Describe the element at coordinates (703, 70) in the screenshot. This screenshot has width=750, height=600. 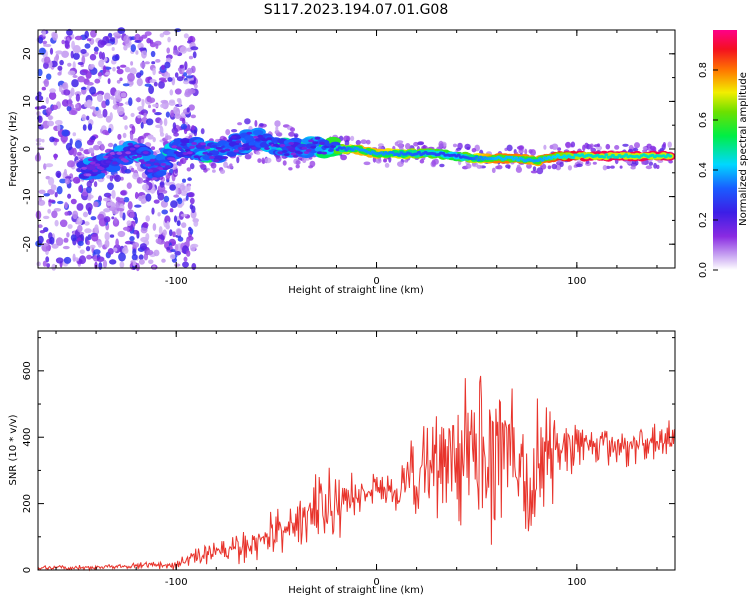
I see `colorbar-tick-label: 0.8` at that location.